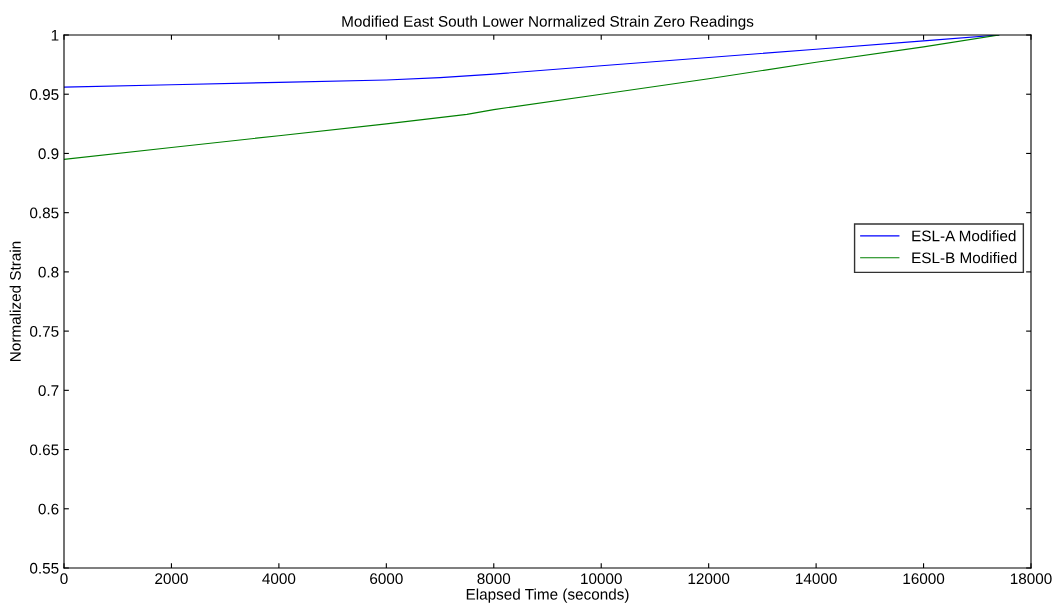  Describe the element at coordinates (601, 579) in the screenshot. I see `x-tick-label: 10000` at that location.